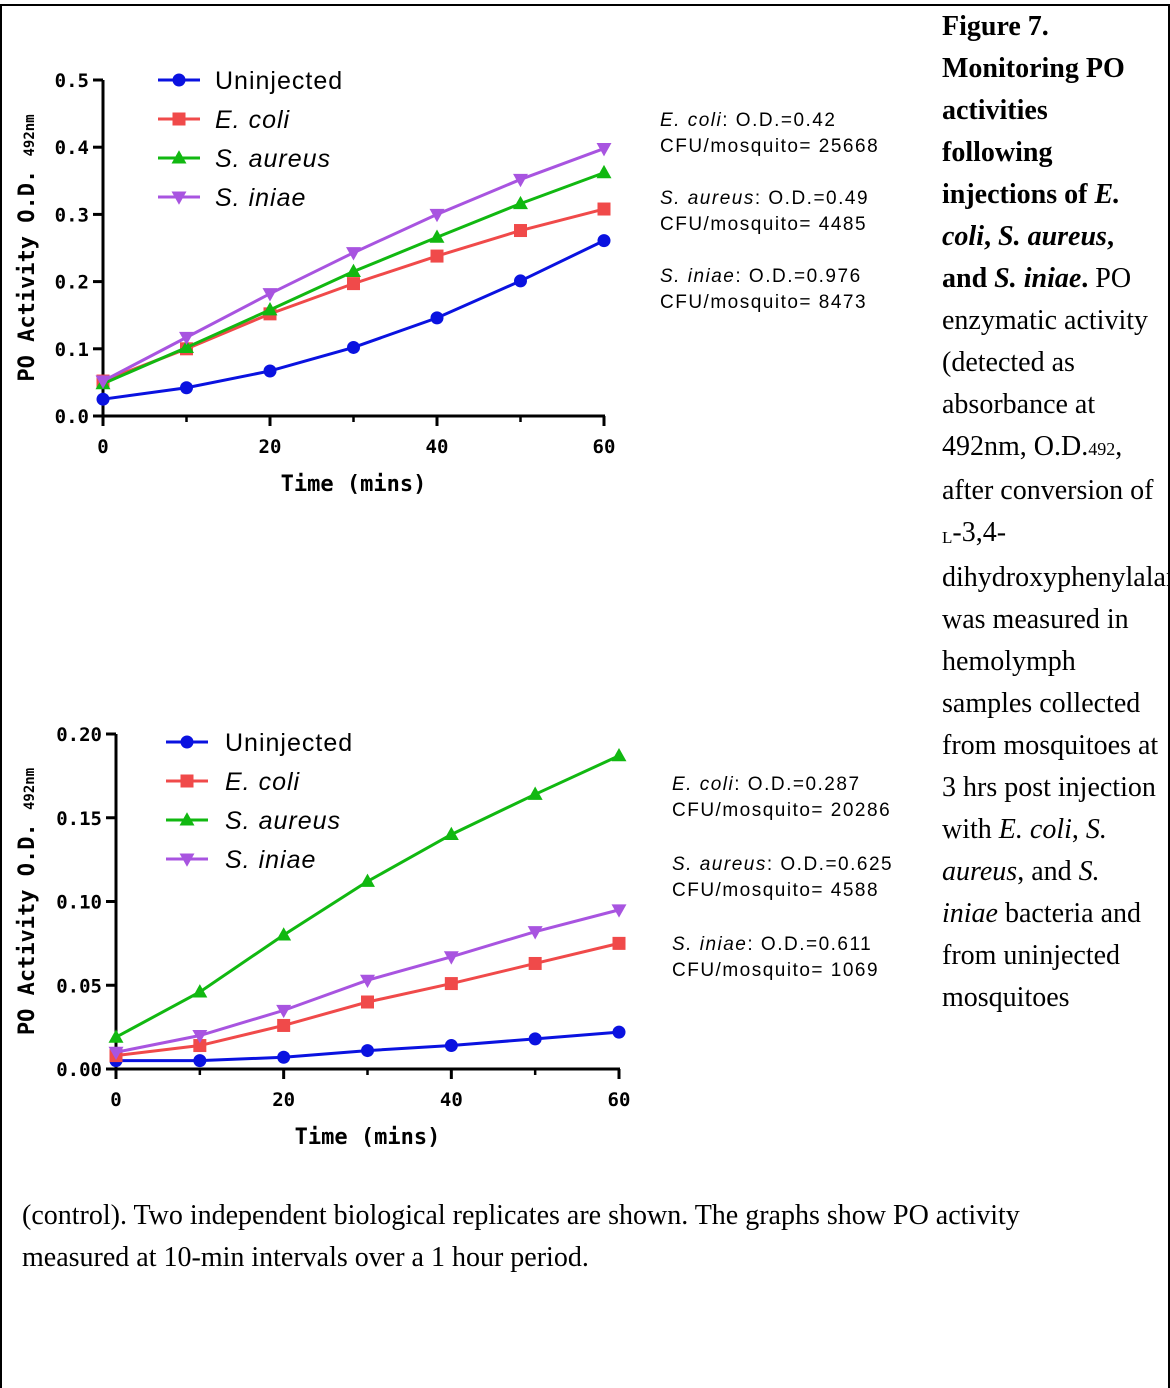  What do you see at coordinates (283, 821) in the screenshot?
I see `legend-label-s-aureus: S. aureus` at bounding box center [283, 821].